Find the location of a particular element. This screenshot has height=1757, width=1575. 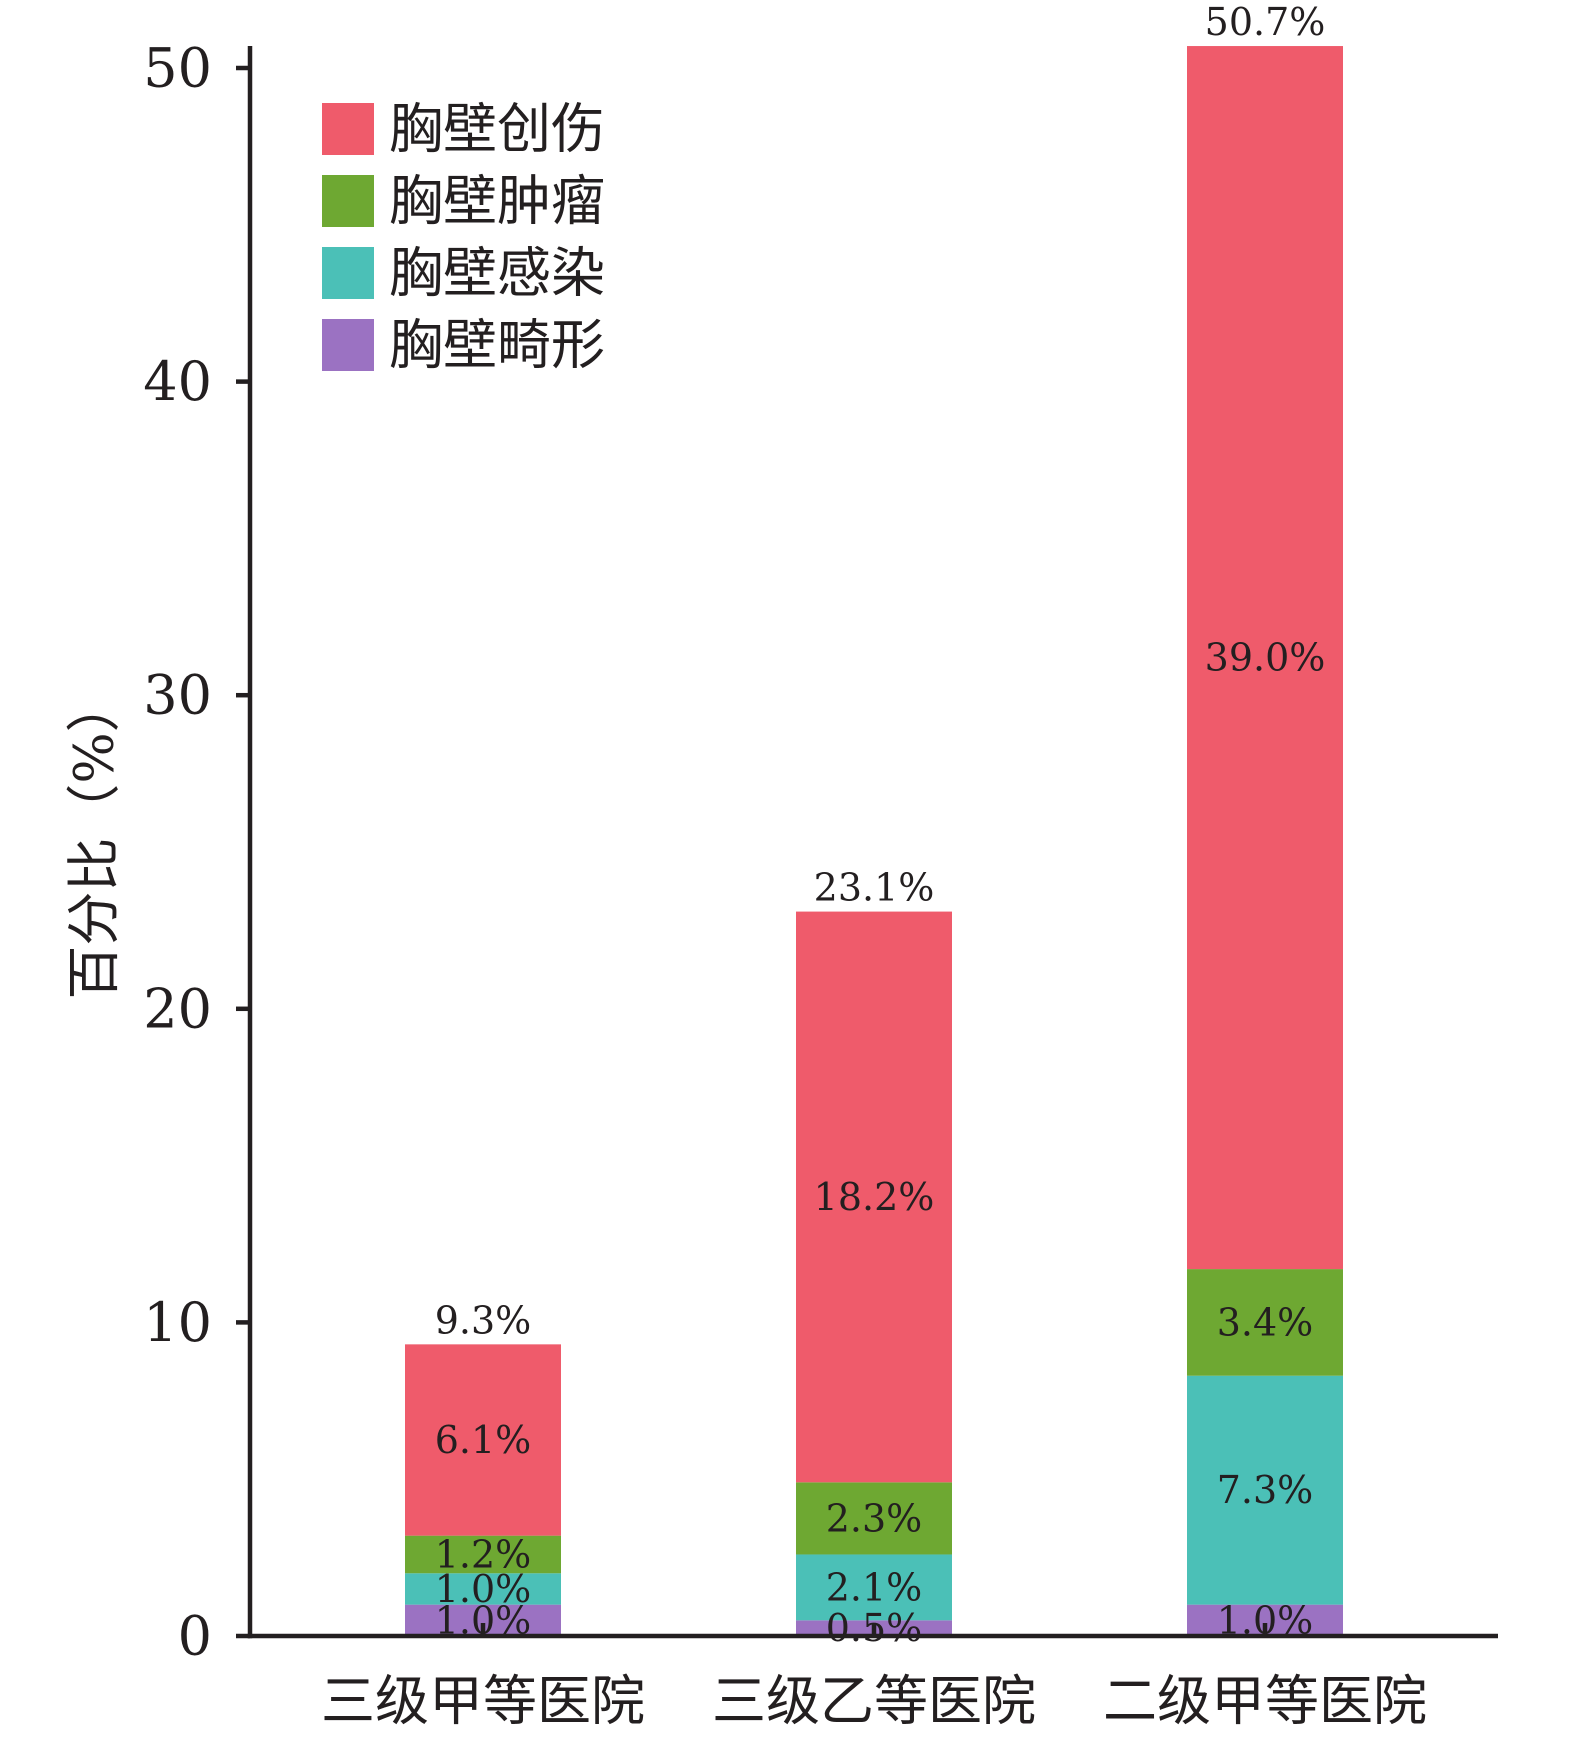

x-tick-label-2: 二级甲等医院 is located at coordinates (1265, 1701).